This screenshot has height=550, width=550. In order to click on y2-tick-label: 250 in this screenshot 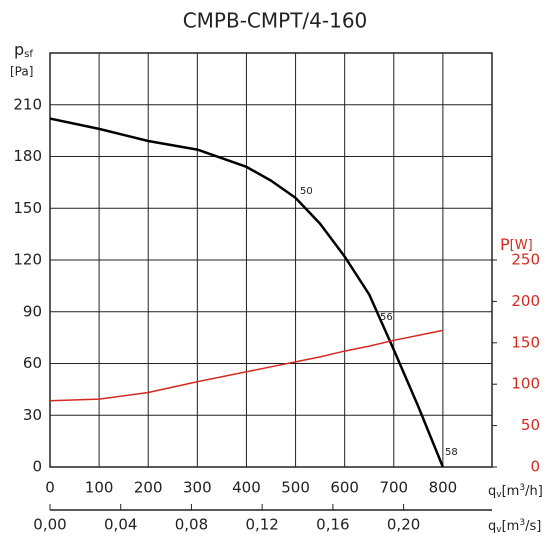, I will do `click(525, 260)`.